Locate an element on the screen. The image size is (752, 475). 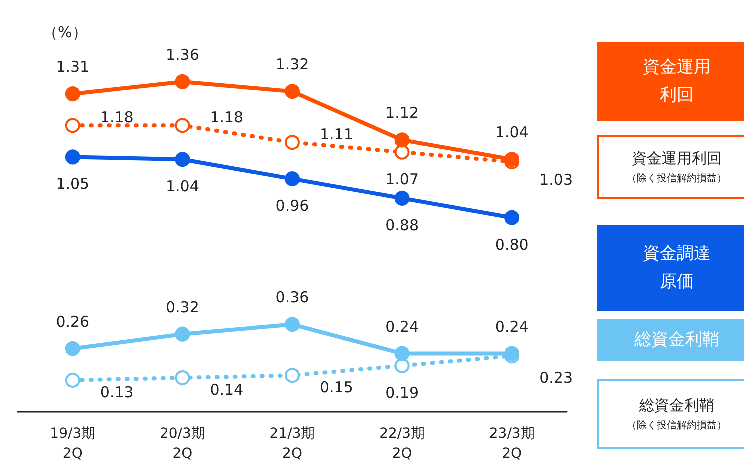
data-label: 0.19 is located at coordinates (403, 393).